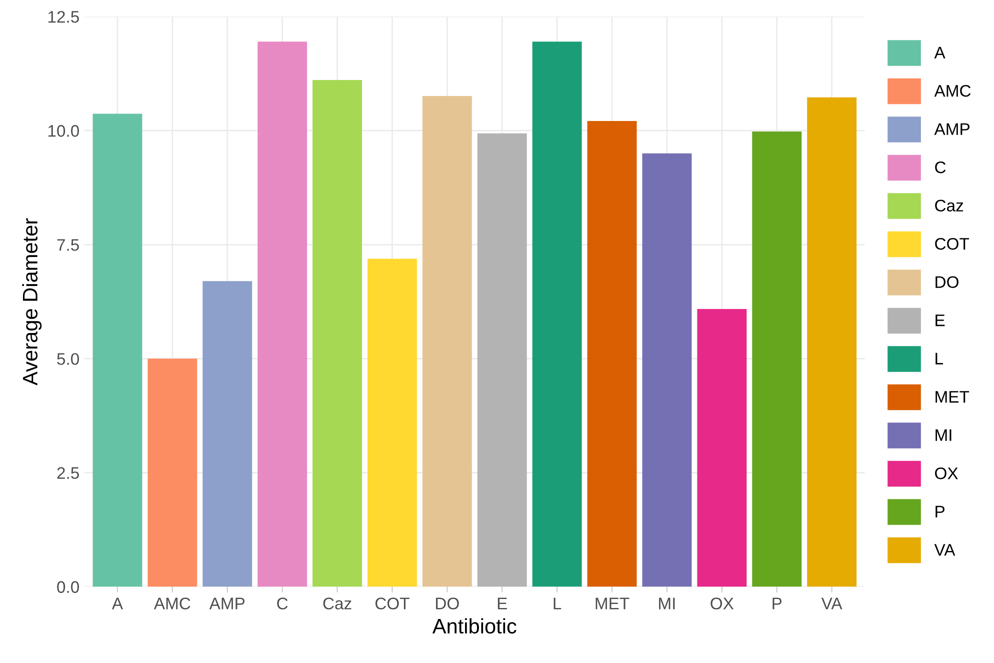 The width and height of the screenshot is (994, 663). I want to click on x-tick-label: E, so click(502, 604).